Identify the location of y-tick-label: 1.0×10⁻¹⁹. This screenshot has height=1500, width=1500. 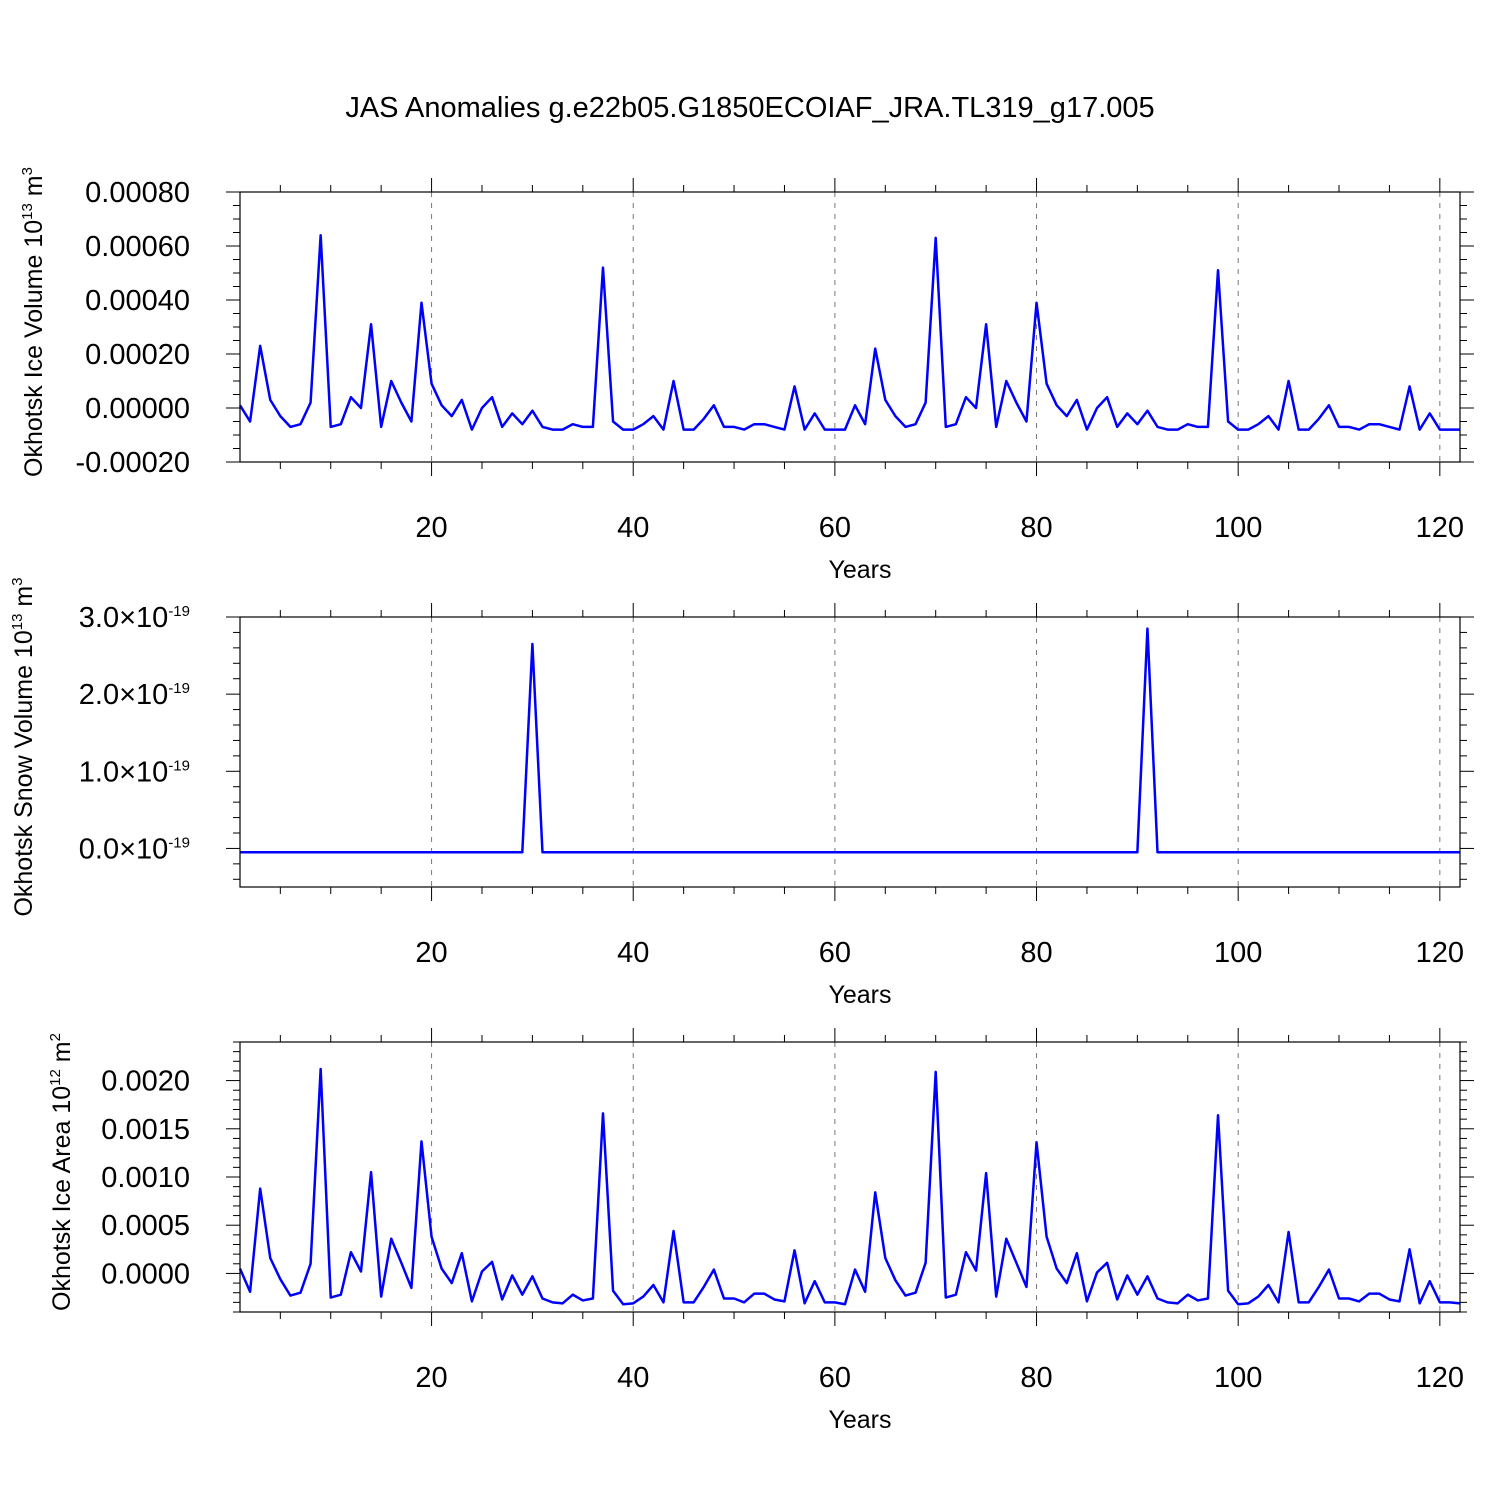
(134, 772).